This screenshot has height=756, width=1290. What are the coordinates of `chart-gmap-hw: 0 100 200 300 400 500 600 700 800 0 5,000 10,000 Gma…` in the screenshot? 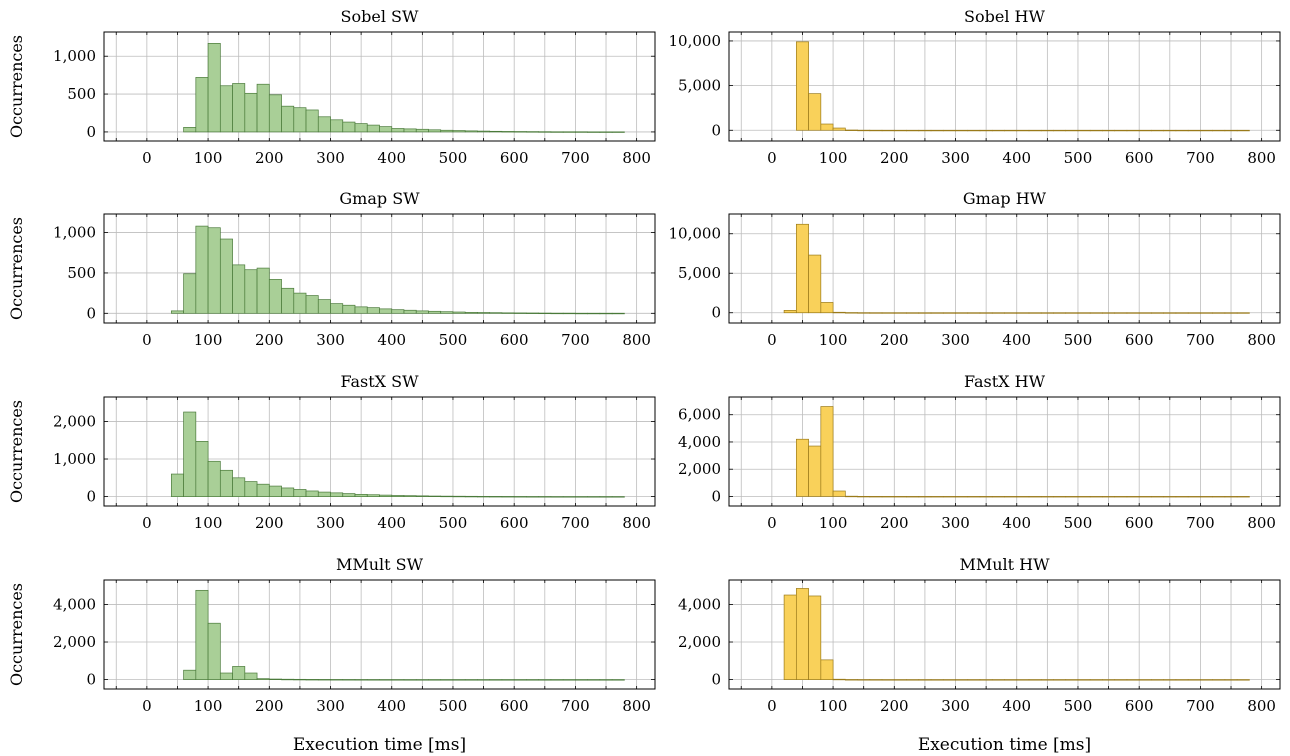 It's located at (975, 269).